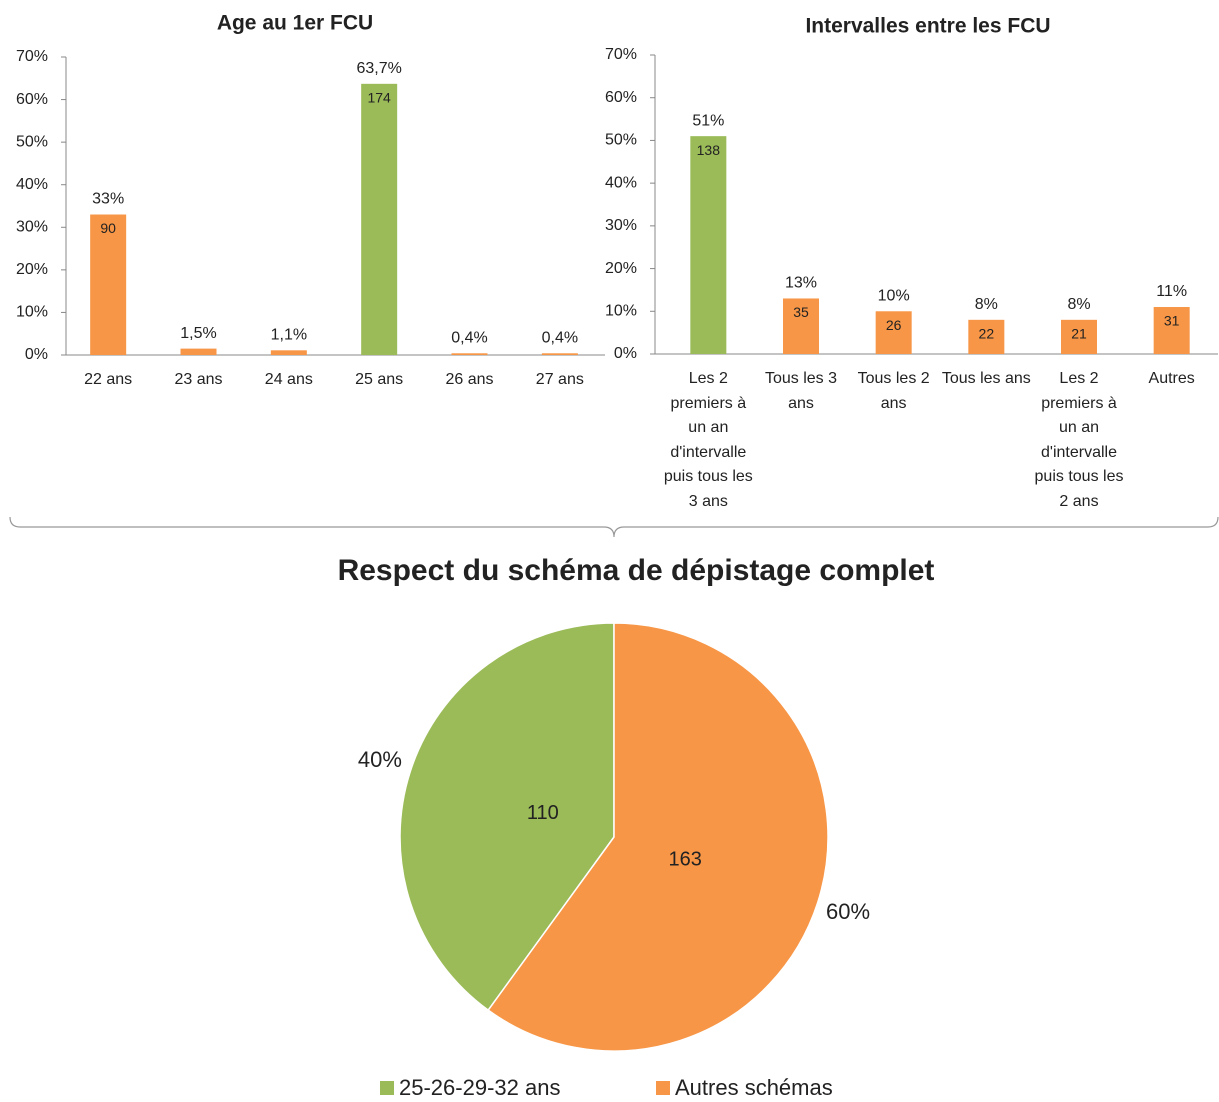  Describe the element at coordinates (380, 759) in the screenshot. I see `value-label: 40%` at that location.